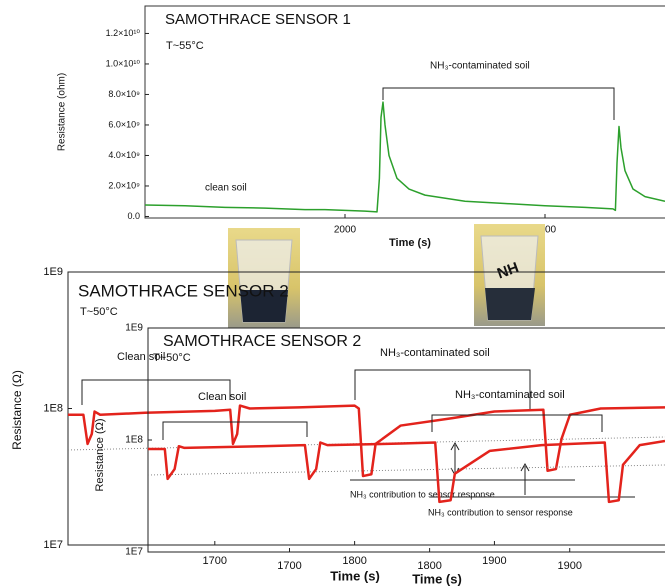 This screenshot has width=665, height=587. I want to click on temperature-label: T~55°C, so click(185, 46).